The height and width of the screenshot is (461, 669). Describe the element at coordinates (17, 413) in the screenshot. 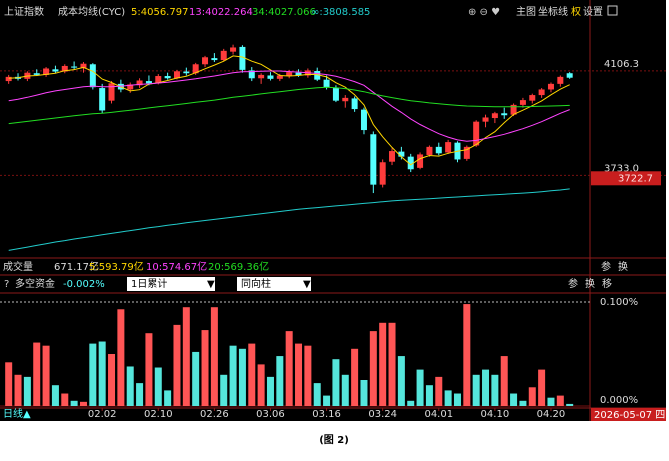

I see `period-button: 日线▲` at that location.